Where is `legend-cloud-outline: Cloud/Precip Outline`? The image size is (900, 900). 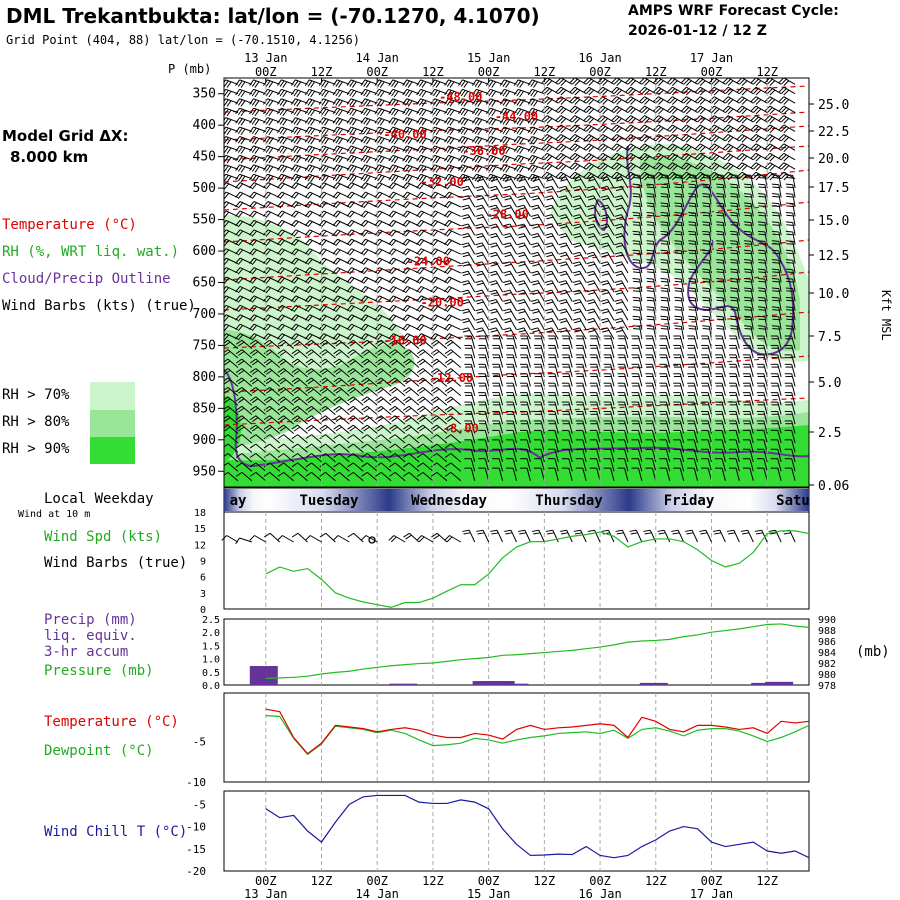 legend-cloud-outline: Cloud/Precip Outline is located at coordinates (86, 279).